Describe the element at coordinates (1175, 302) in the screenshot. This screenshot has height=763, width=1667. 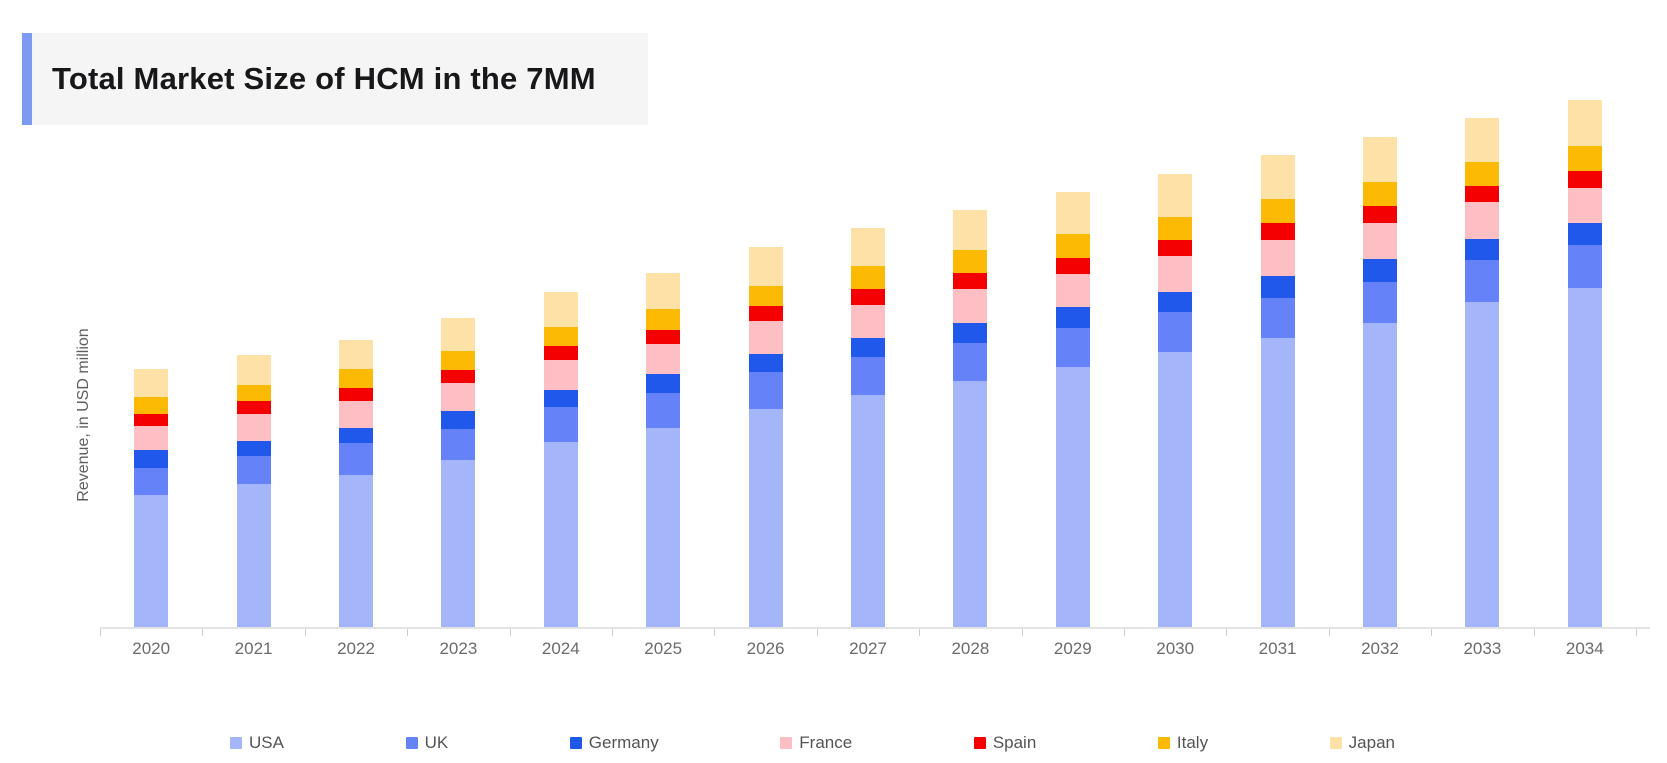
I see `bar-segment-2030-germany` at that location.